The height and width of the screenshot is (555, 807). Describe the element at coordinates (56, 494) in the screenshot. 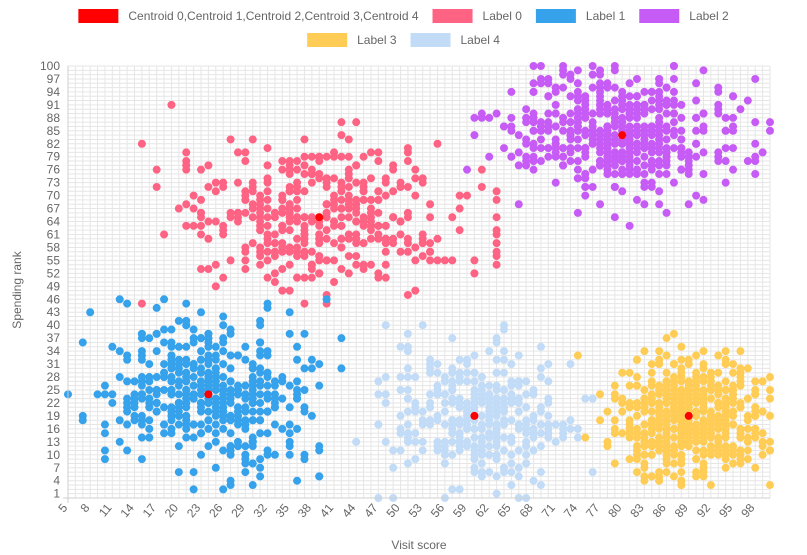

I see `y-tick-label: 1` at that location.